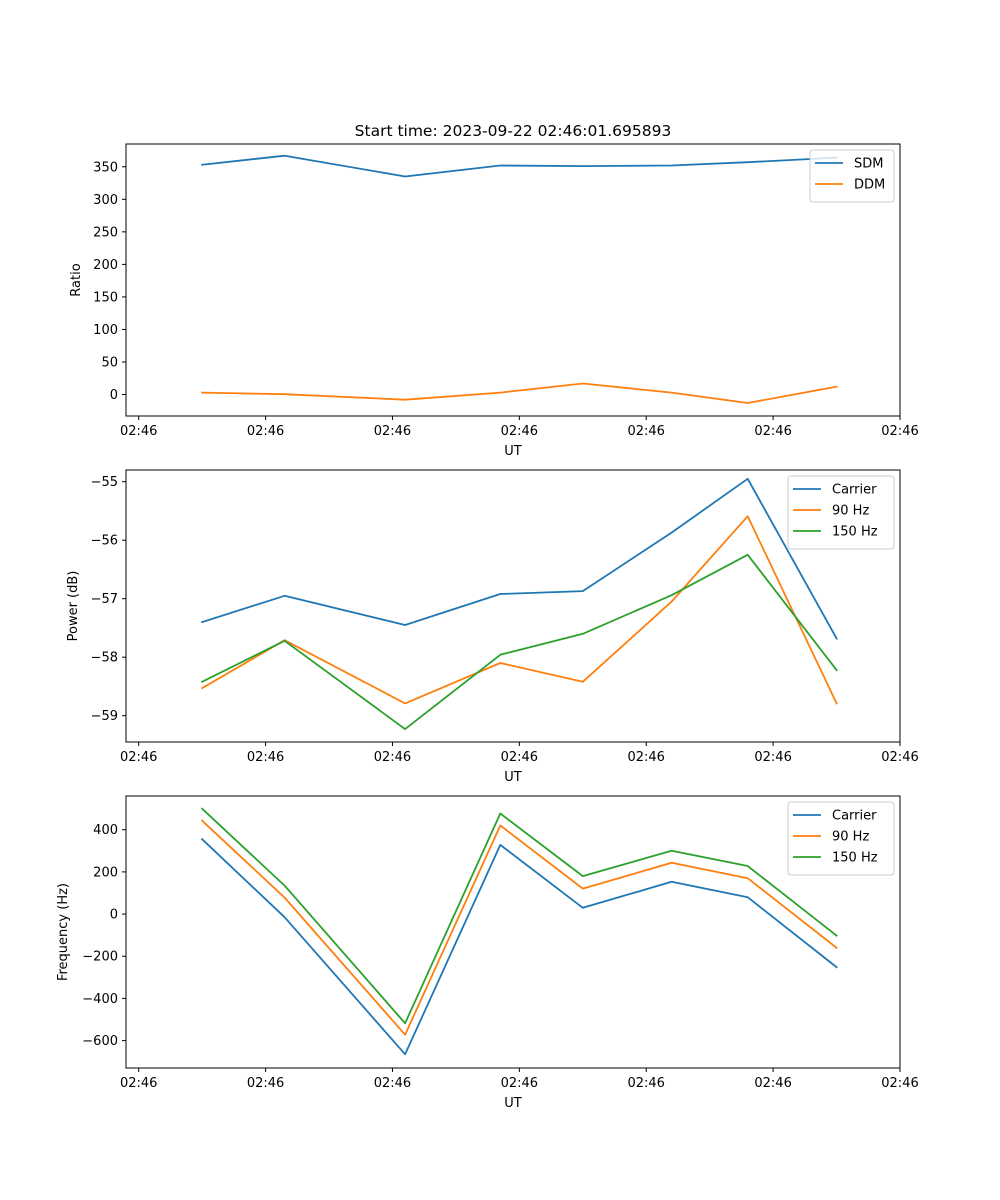 Image resolution: width=1000 pixels, height=1200 pixels. Describe the element at coordinates (104, 716) in the screenshot. I see `y-tick-label: −59` at that location.